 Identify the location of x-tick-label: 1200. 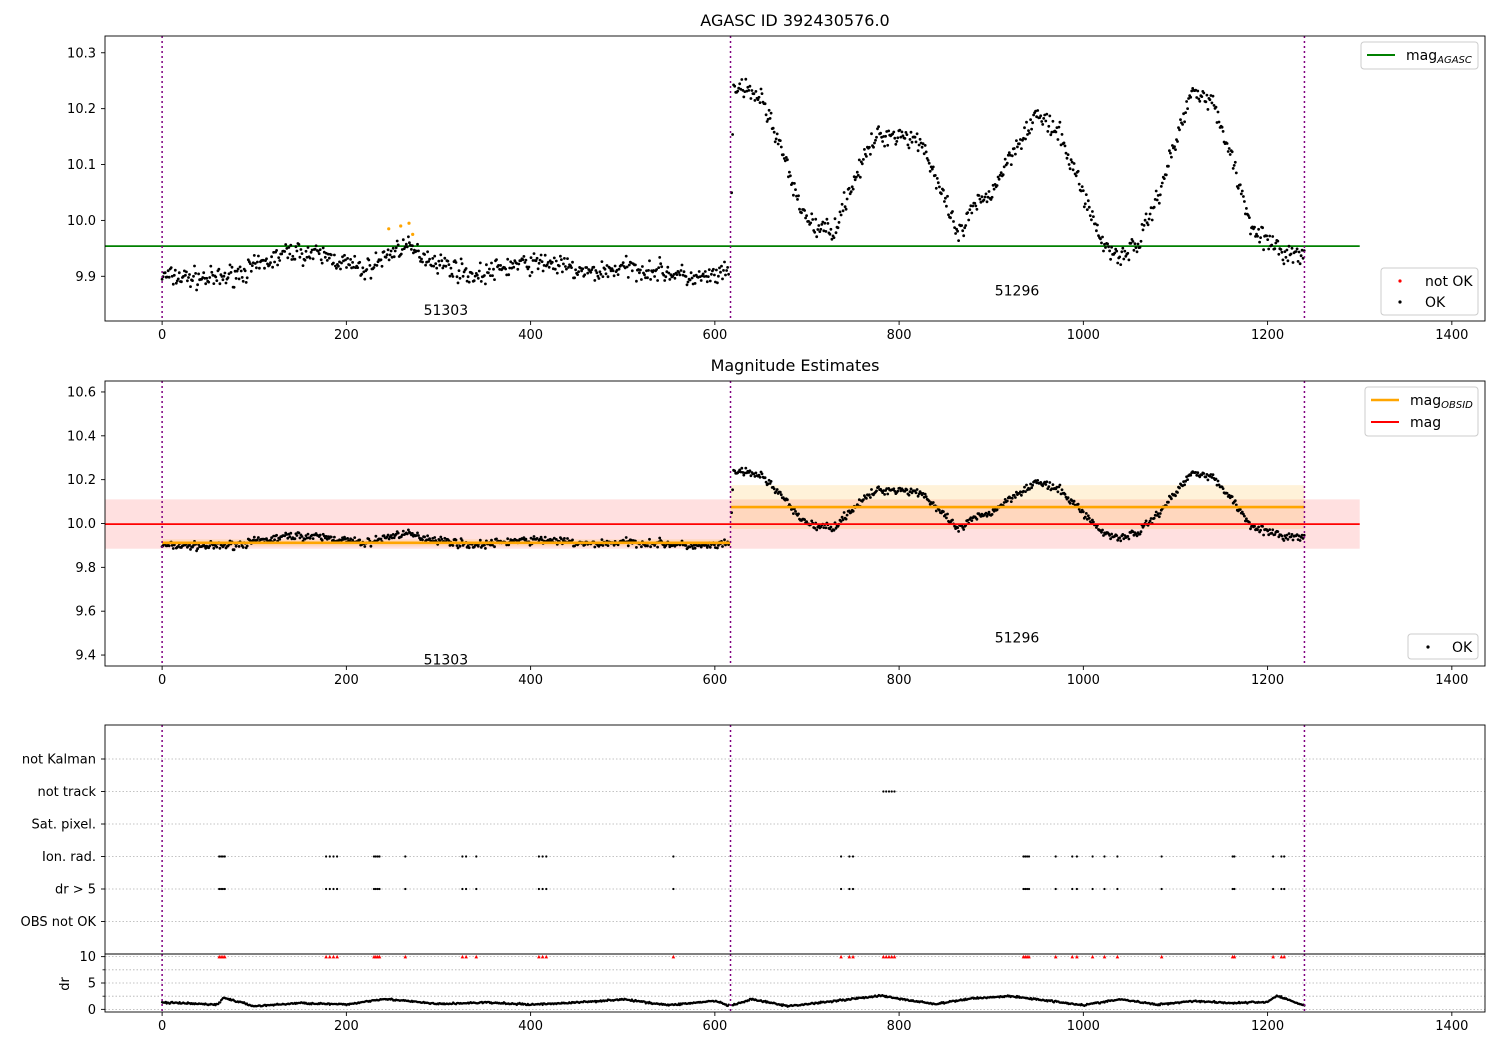
(1267, 680).